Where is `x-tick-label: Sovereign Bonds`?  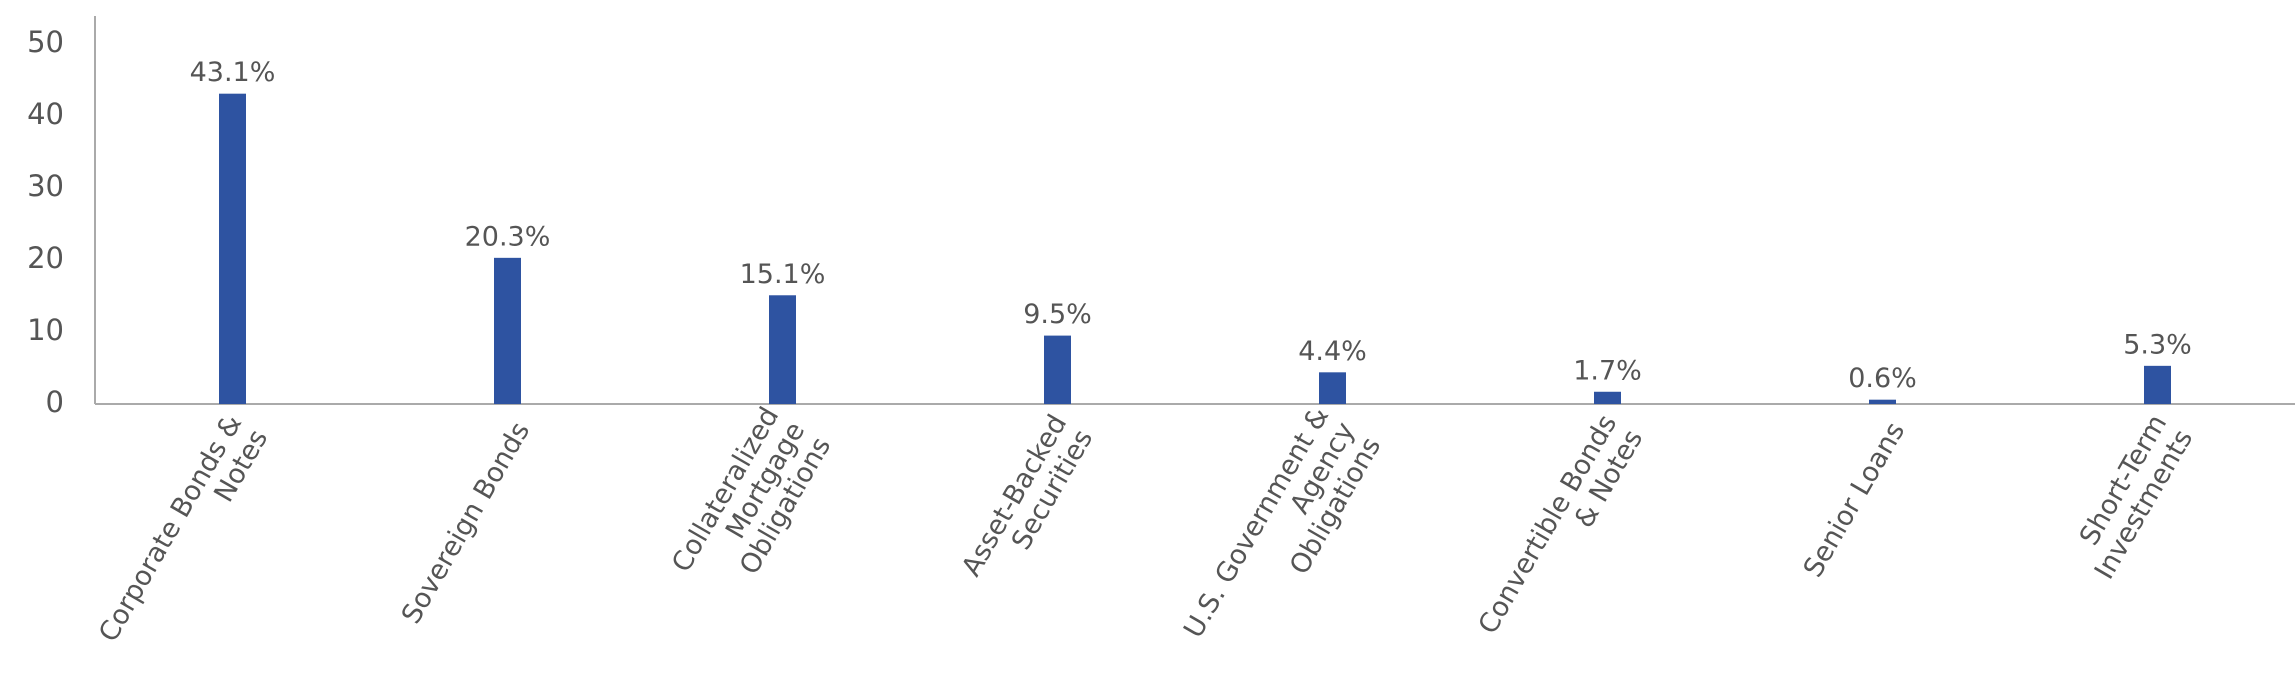 x-tick-label: Sovereign Bonds is located at coordinates (465, 523).